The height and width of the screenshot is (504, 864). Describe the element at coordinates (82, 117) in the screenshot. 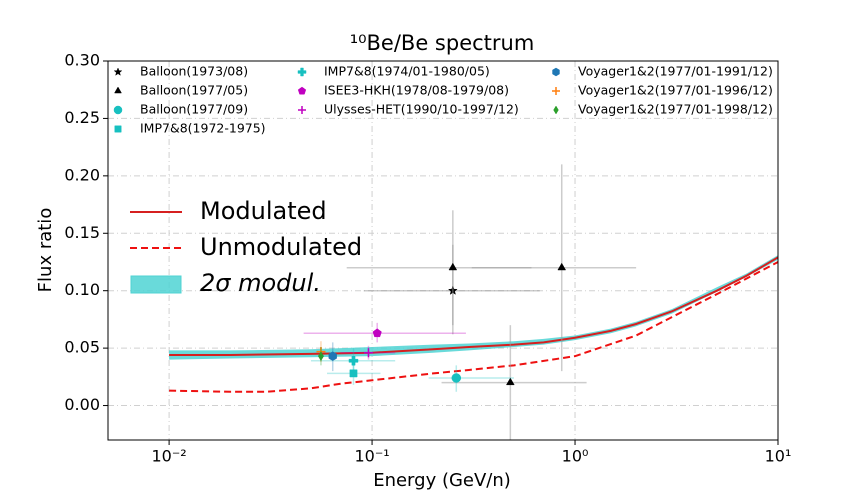

I see `y-tick-label: 0.25` at that location.